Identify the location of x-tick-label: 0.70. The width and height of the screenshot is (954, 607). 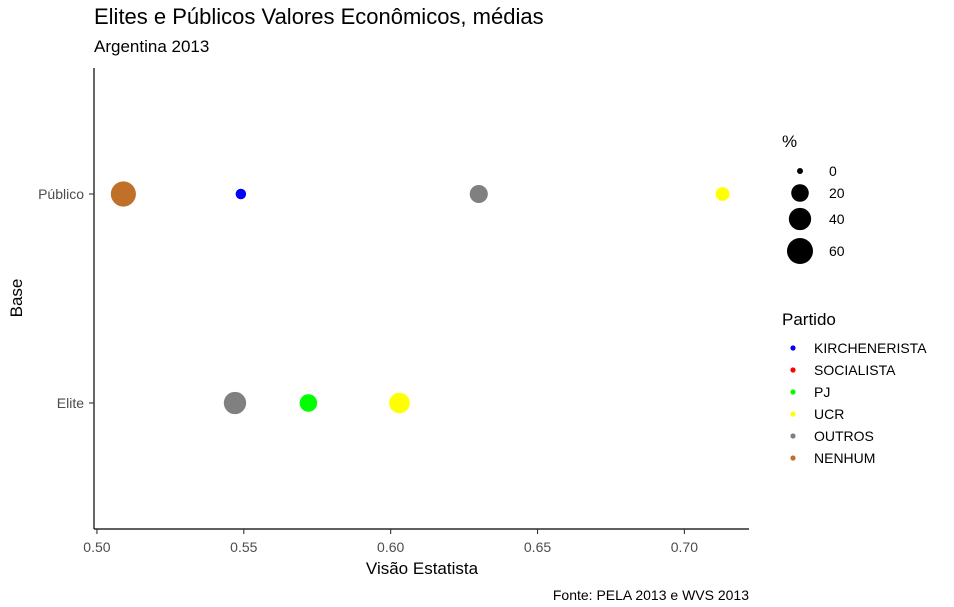
(684, 547).